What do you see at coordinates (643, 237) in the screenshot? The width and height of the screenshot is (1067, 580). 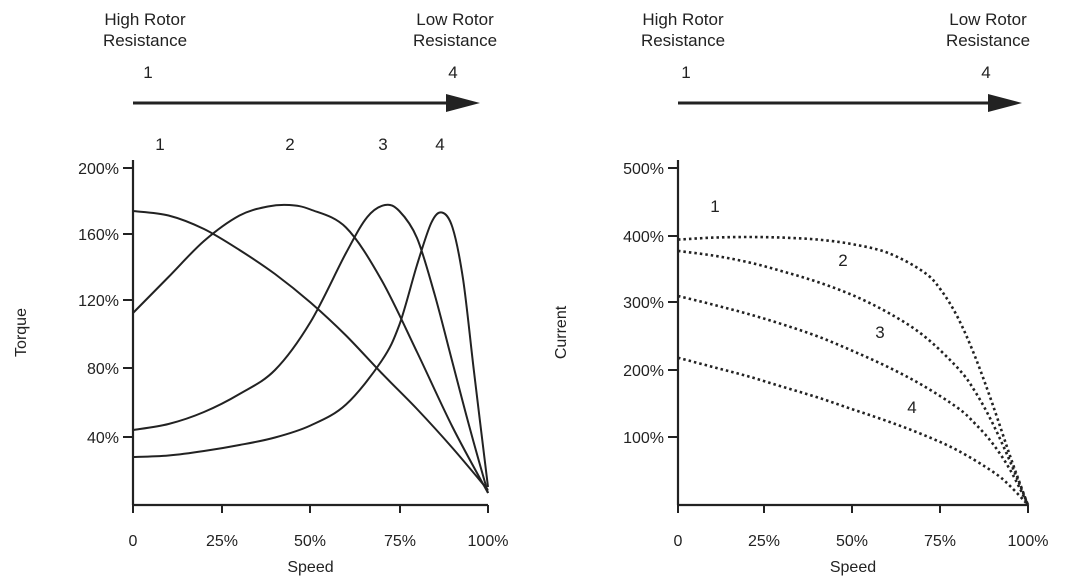 I see `y-tick-label: 400%` at bounding box center [643, 237].